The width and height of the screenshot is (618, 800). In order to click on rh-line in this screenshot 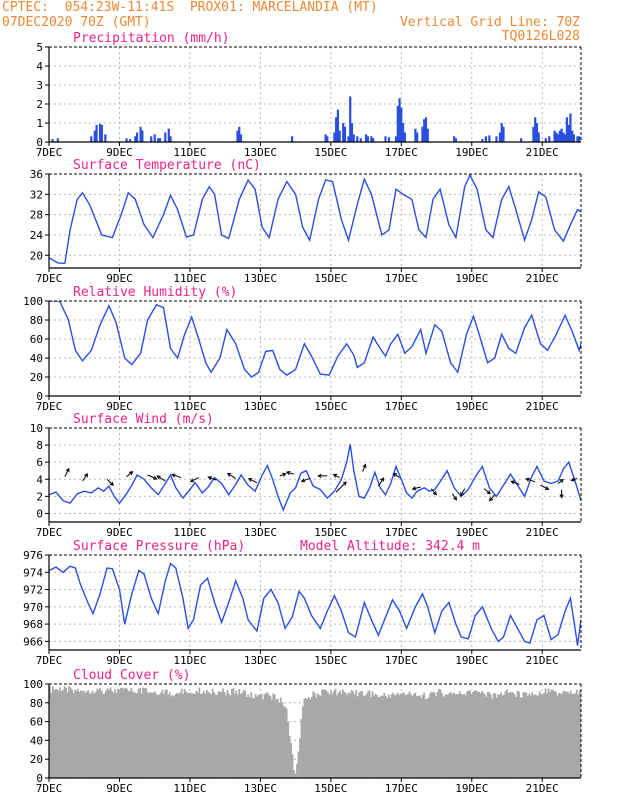, I will do `click(315, 339)`.